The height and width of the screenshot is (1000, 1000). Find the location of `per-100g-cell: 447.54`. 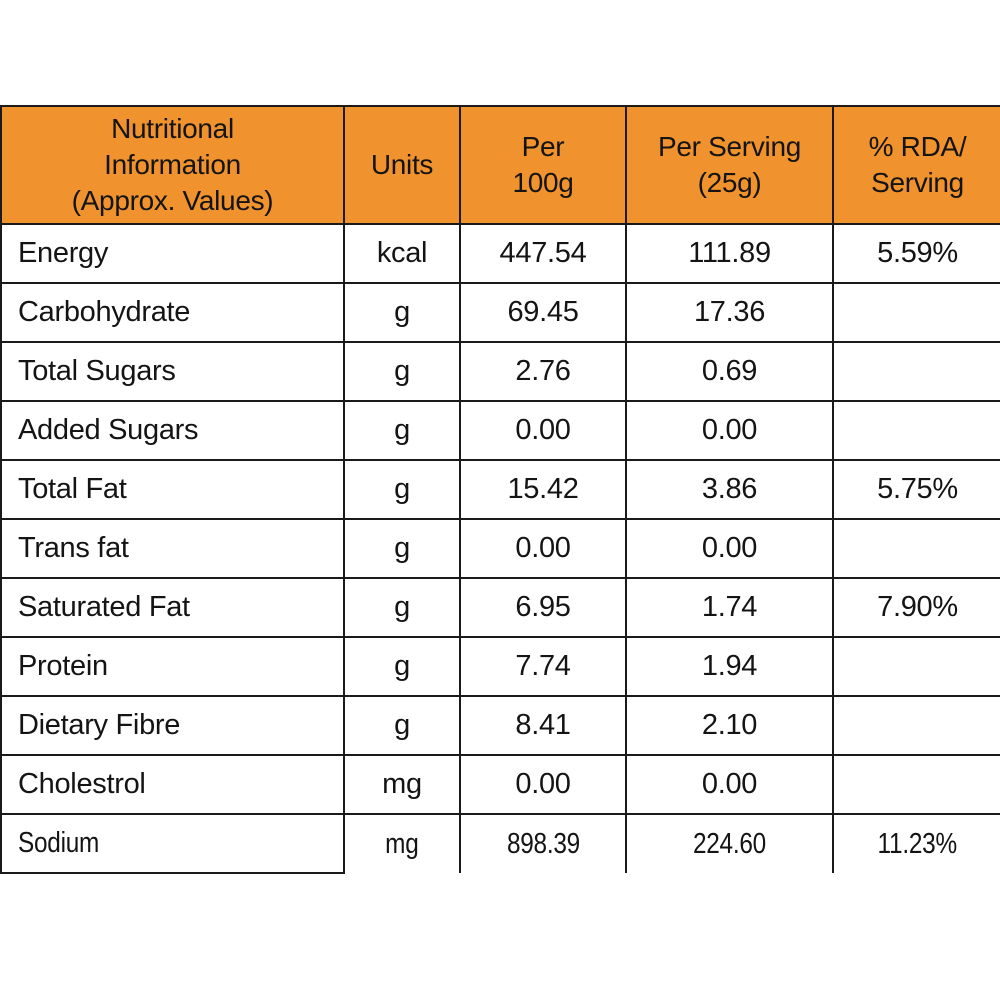

per-100g-cell: 447.54 is located at coordinates (543, 253).